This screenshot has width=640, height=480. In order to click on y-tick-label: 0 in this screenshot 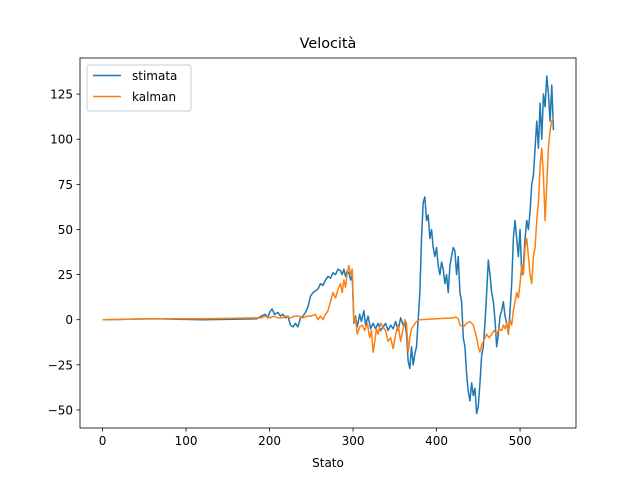, I will do `click(69, 320)`.